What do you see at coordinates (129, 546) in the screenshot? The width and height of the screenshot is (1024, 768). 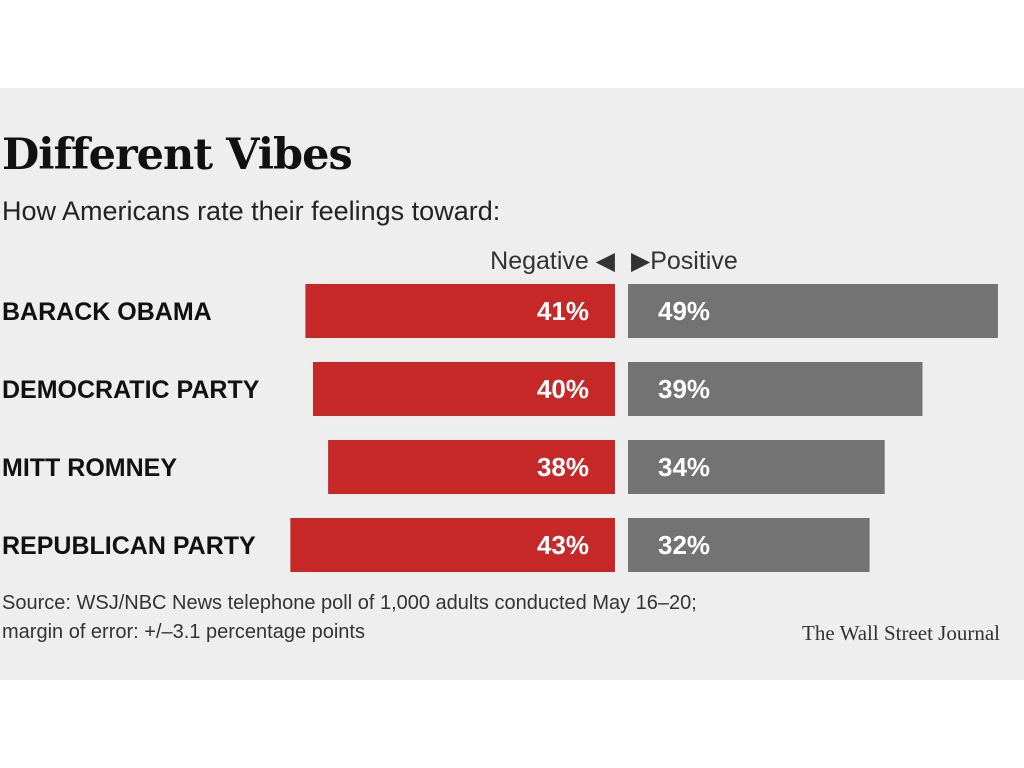 I see `row-label: REPUBLICAN PARTY` at bounding box center [129, 546].